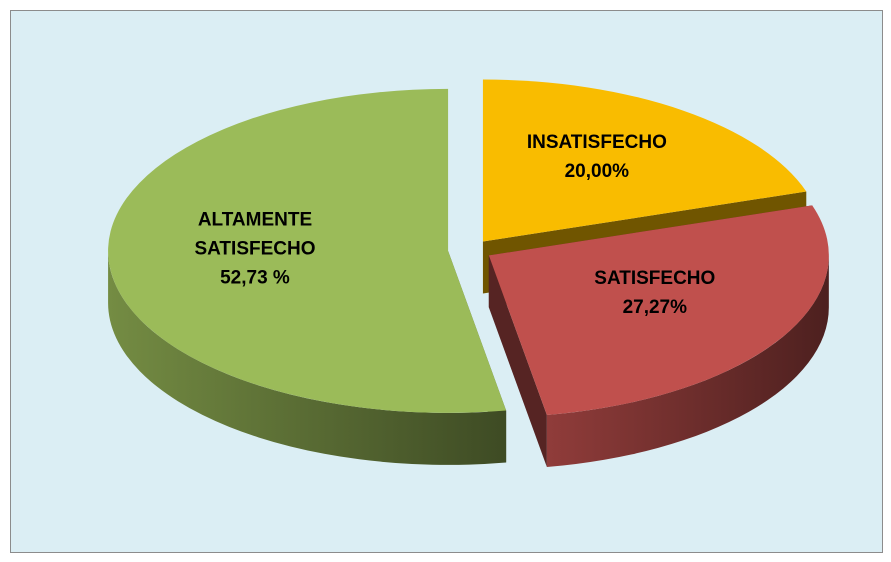 The height and width of the screenshot is (562, 891). Describe the element at coordinates (255, 234) in the screenshot. I see `category-label: ALTAMENTE SATISFECHO` at that location.